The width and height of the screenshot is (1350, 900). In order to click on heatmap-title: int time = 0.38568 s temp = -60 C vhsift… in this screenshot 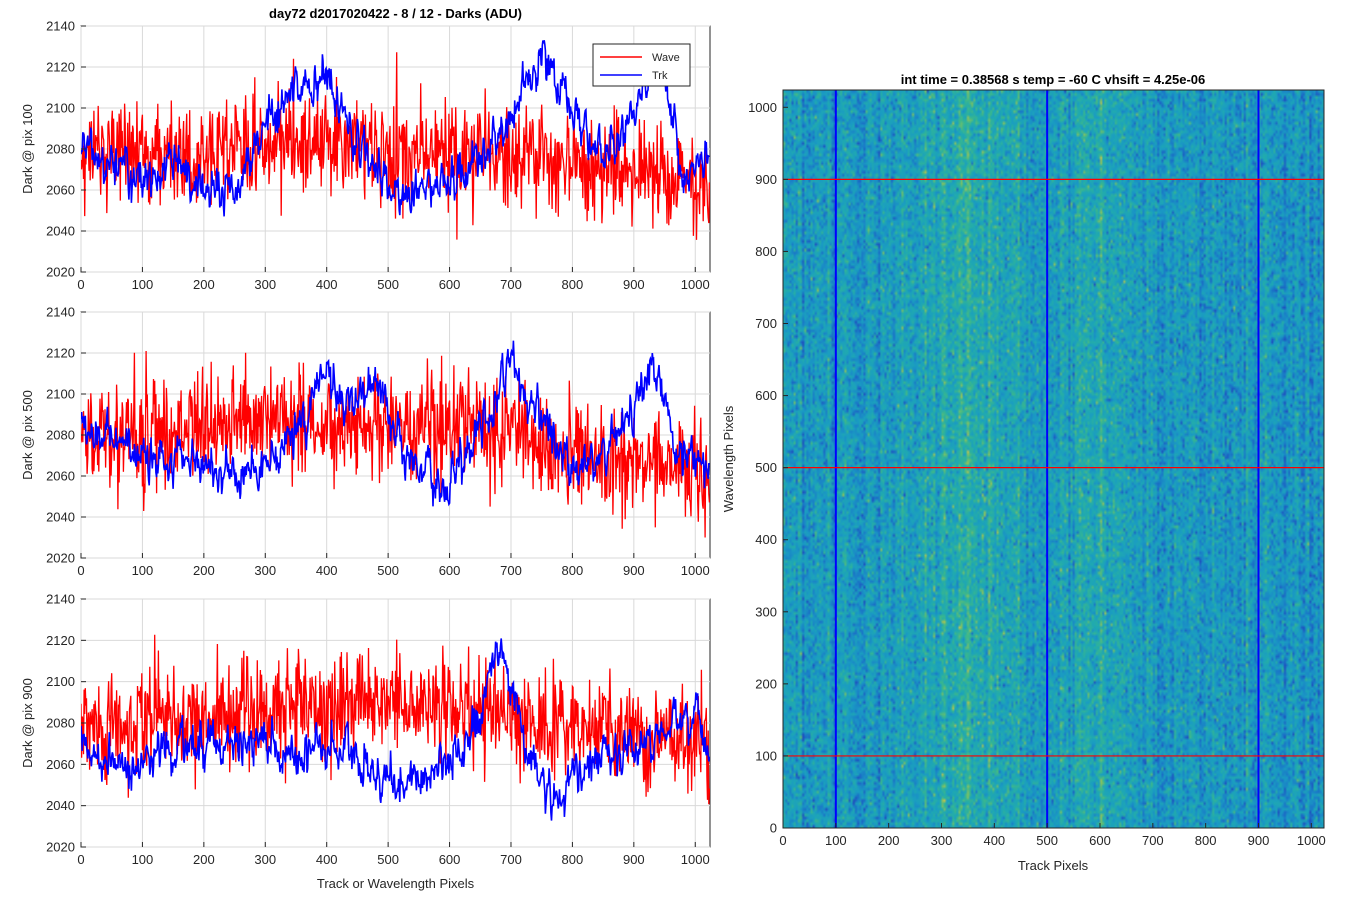, I will do `click(1053, 79)`.